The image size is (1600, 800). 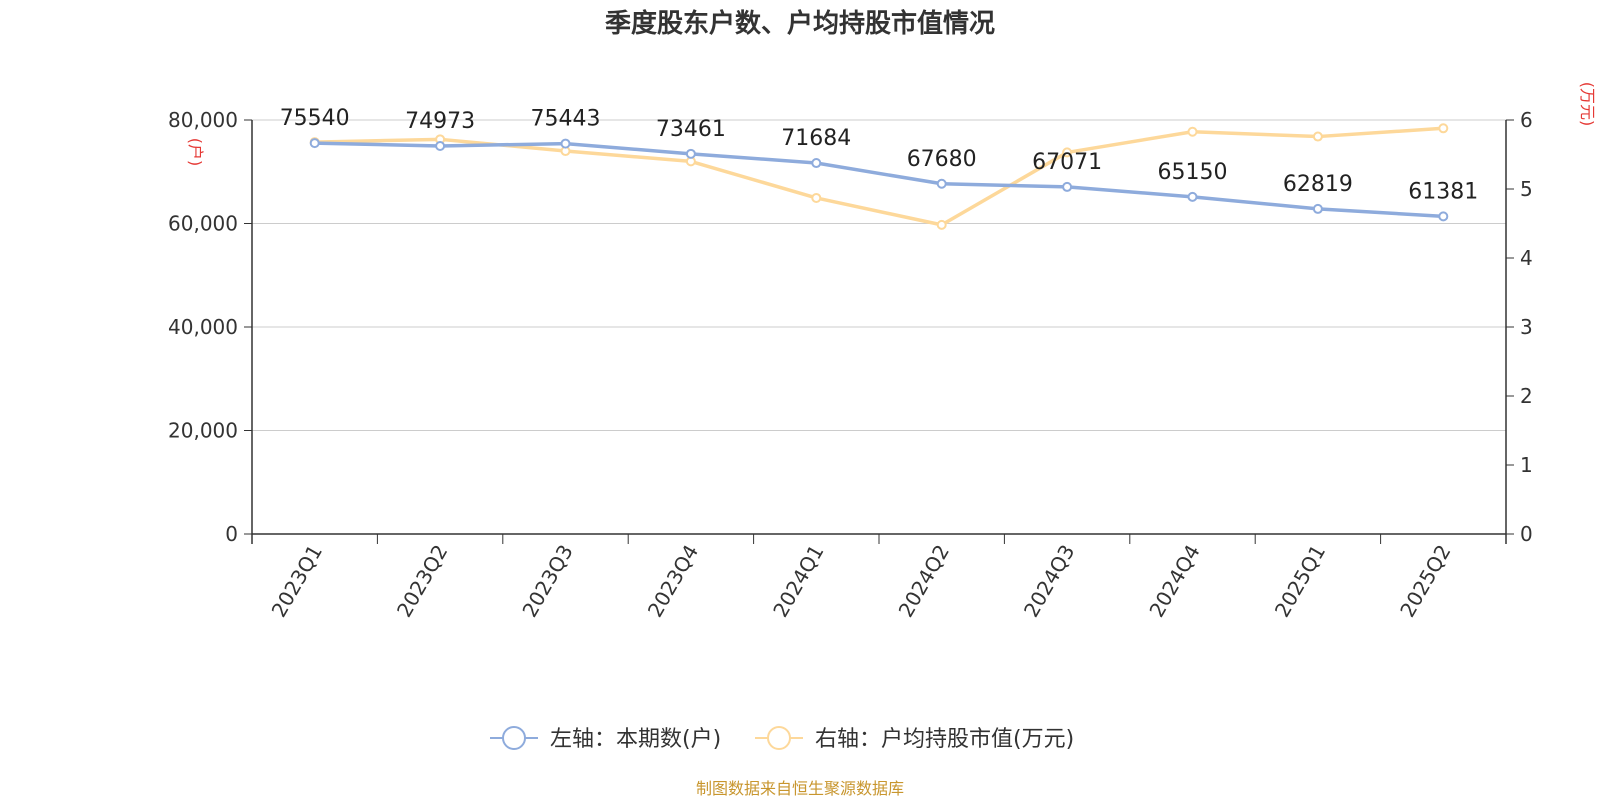 What do you see at coordinates (1526, 189) in the screenshot?
I see `right-tick-label: 5` at bounding box center [1526, 189].